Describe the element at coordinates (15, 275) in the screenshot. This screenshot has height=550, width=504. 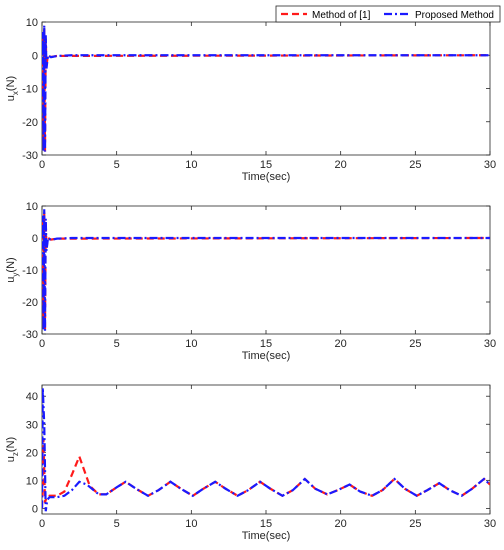
I see `y-axis-label-subscript: y` at that location.